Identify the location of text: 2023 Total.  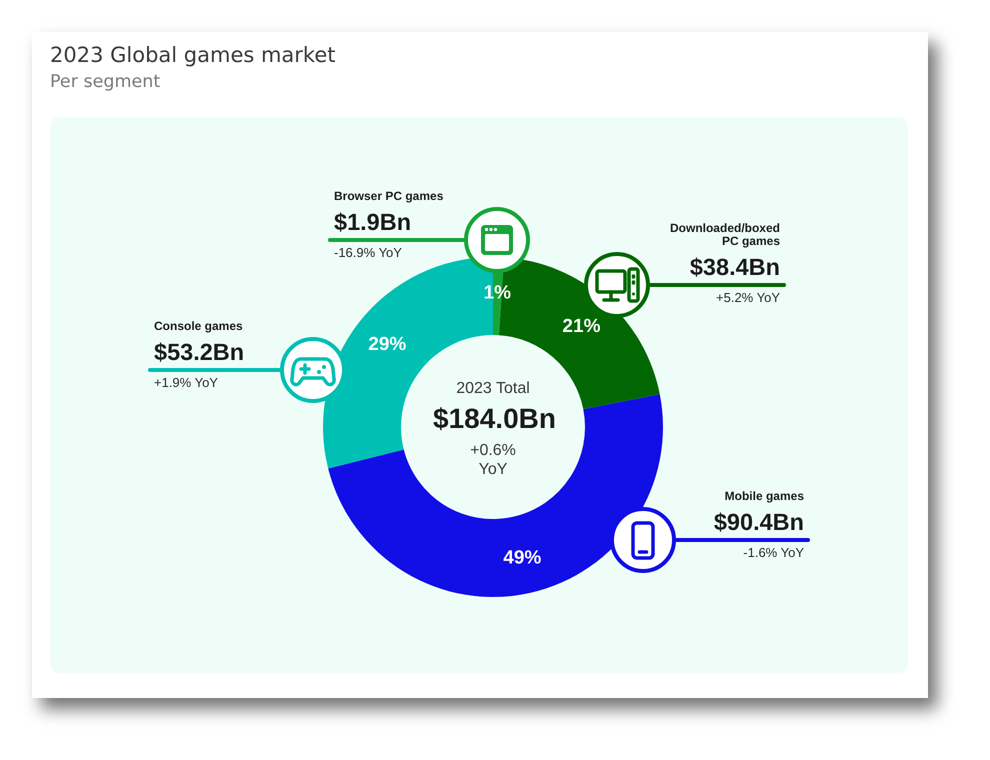
(493, 389).